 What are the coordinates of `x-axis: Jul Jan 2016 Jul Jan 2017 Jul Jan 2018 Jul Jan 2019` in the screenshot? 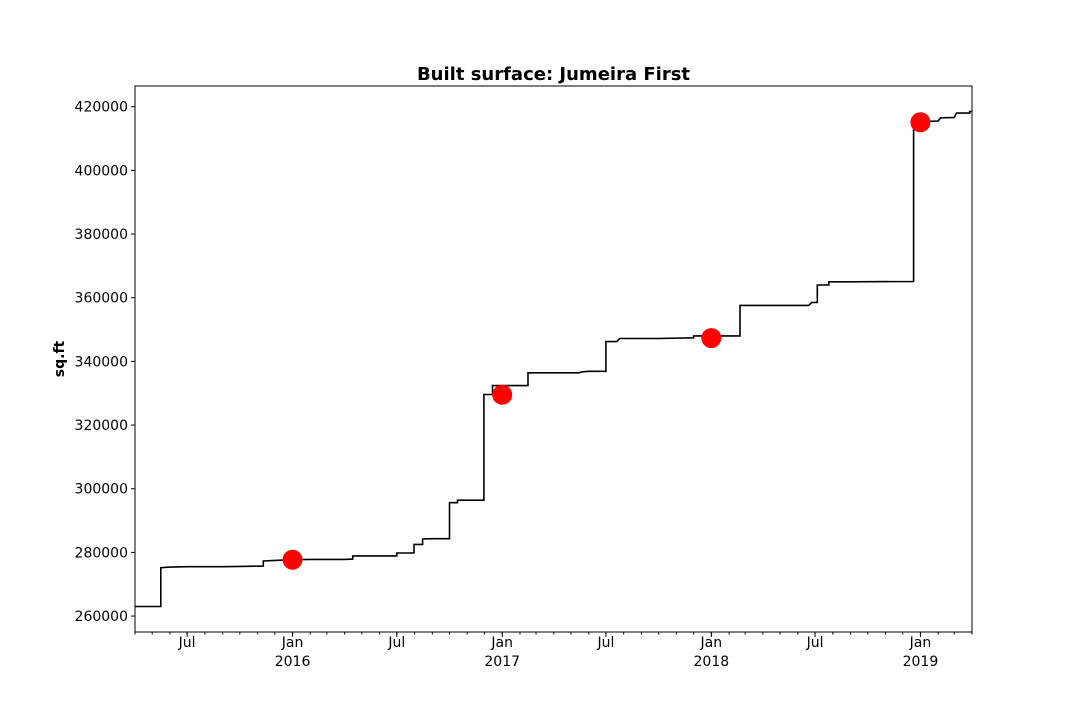 It's located at (553, 651).